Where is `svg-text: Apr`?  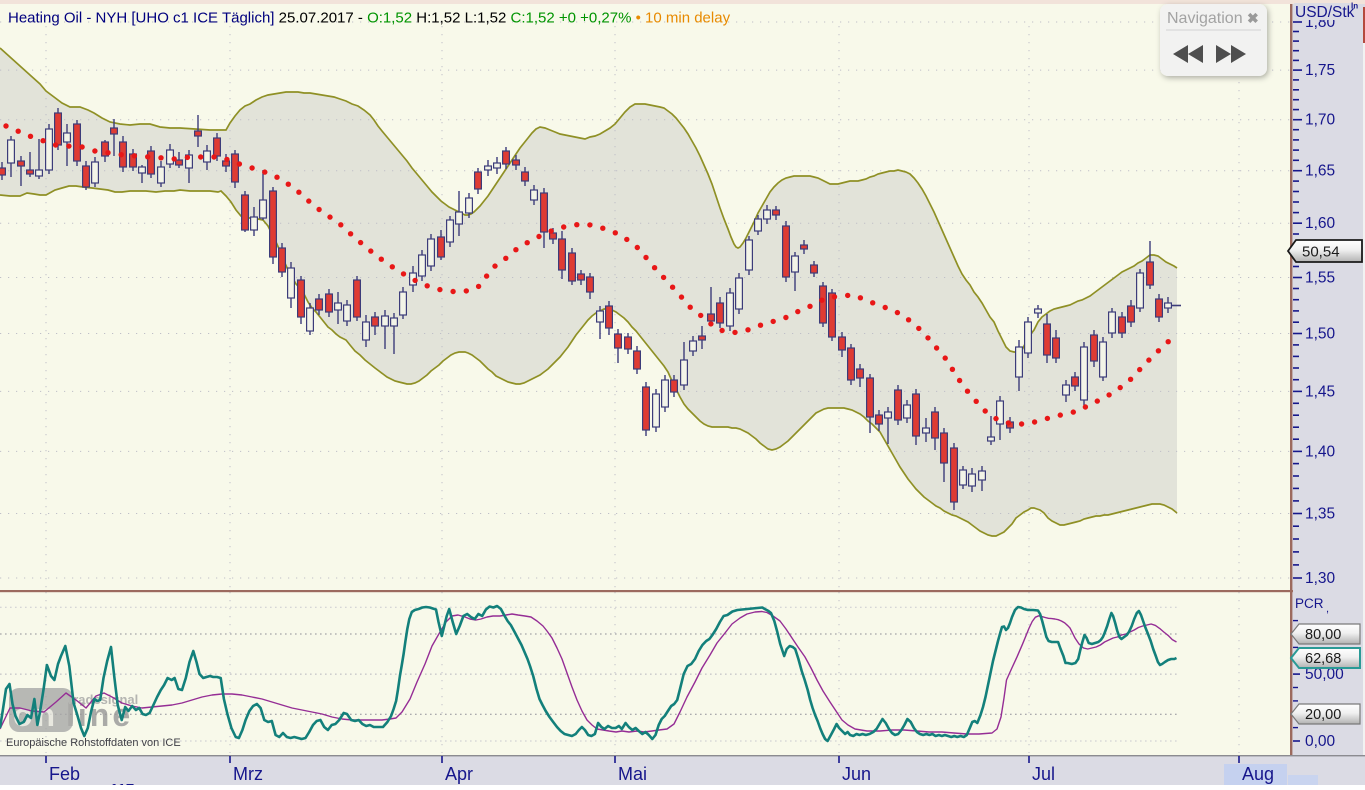
svg-text: Apr is located at coordinates (459, 774).